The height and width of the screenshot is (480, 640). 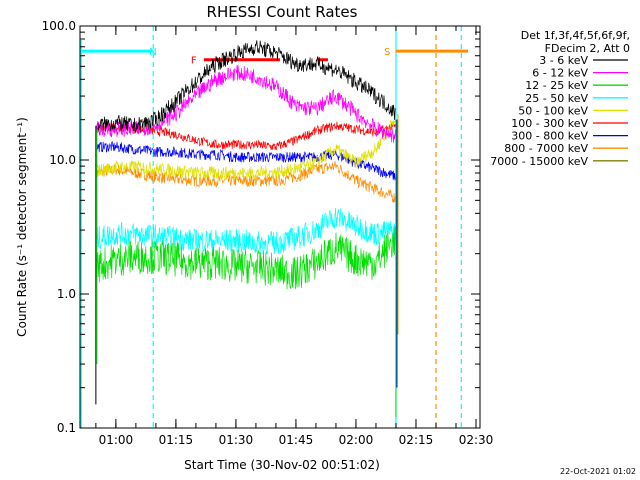 I want to click on x-tick-label-5: 02:15, so click(x=416, y=440).